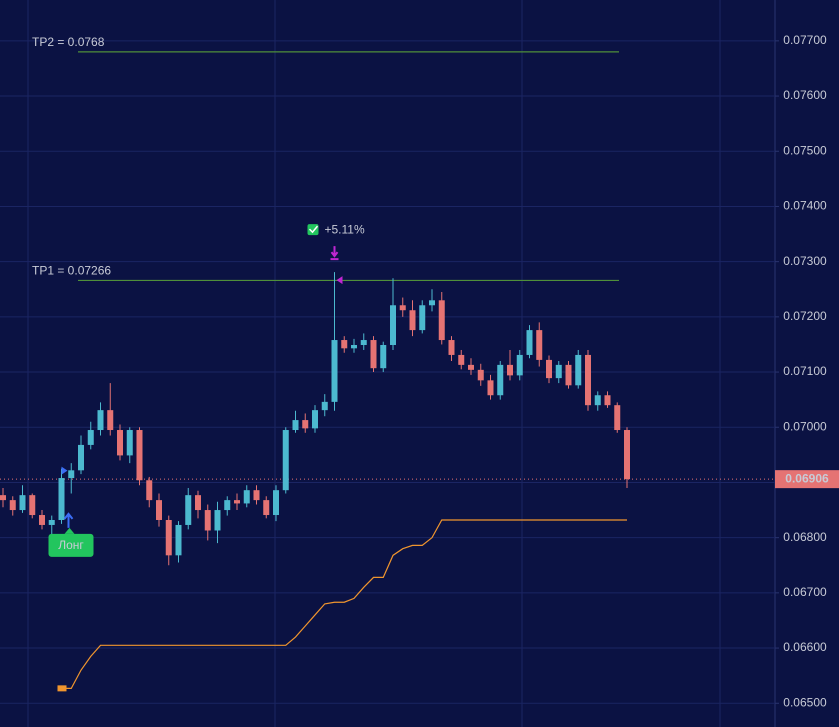  I want to click on profit-label: +5.11%, so click(345, 229).